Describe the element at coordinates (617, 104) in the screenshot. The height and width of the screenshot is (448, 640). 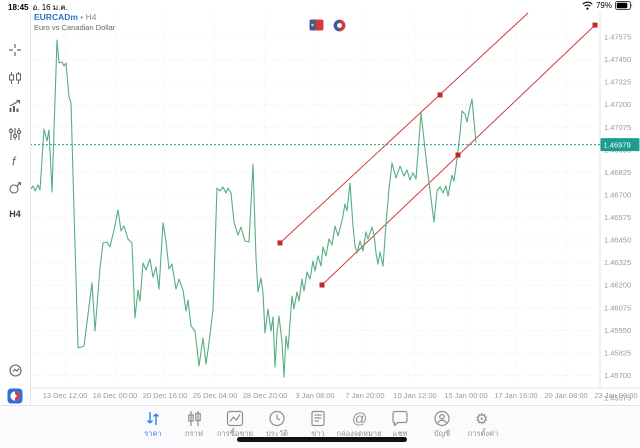
I see `price-axis-label: 1.47200` at that location.